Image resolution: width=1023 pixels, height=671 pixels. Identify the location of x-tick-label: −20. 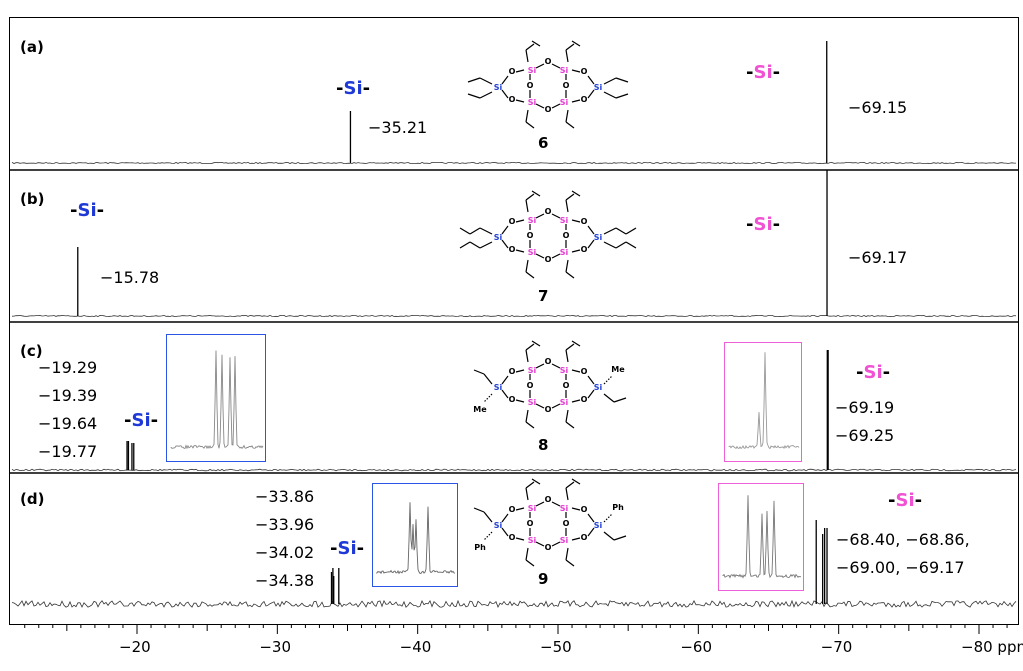
(135, 647).